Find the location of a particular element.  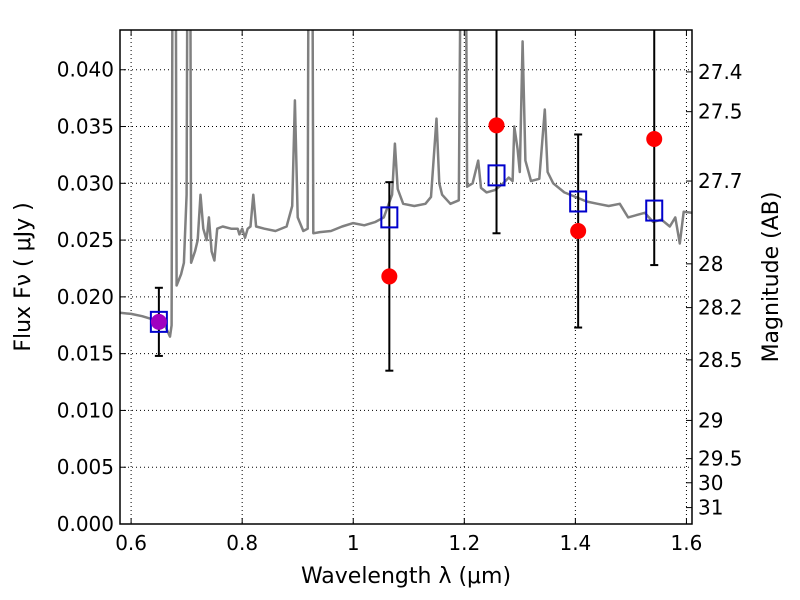

y2-tick-label: 28 is located at coordinates (710, 264).